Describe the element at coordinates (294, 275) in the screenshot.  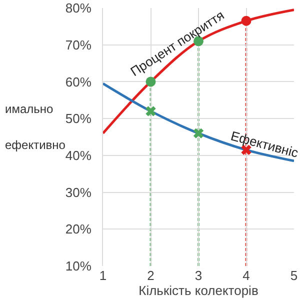
I see `x-tick-label: 5` at that location.